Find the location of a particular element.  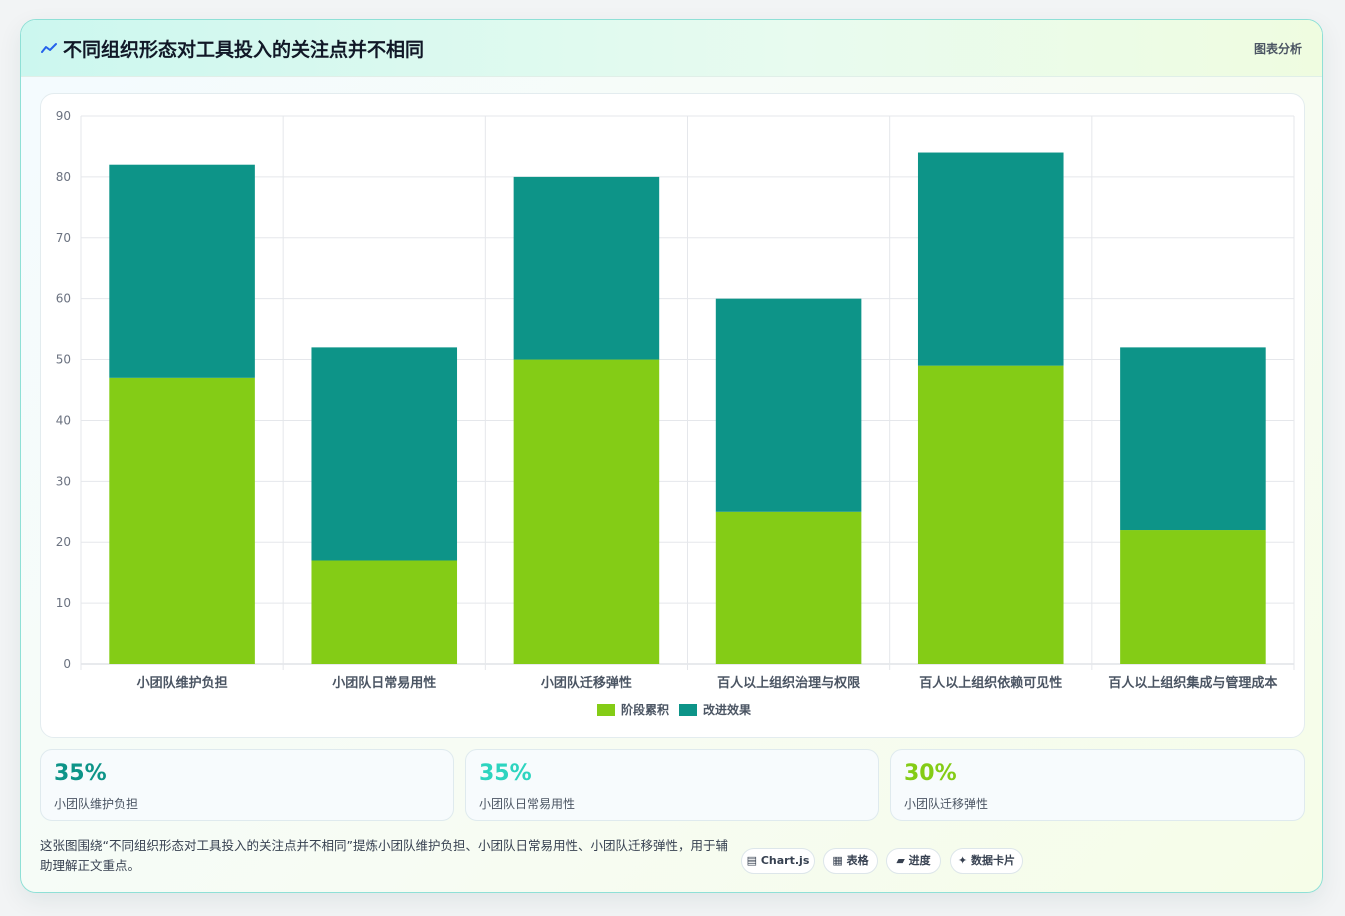

pill-chartjs: ▤ Chart.js is located at coordinates (778, 861).